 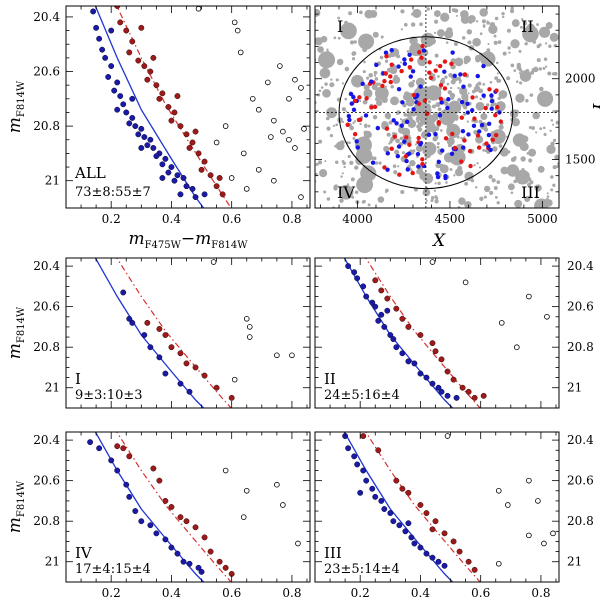 I want to click on open-point, so click(x=301, y=88).